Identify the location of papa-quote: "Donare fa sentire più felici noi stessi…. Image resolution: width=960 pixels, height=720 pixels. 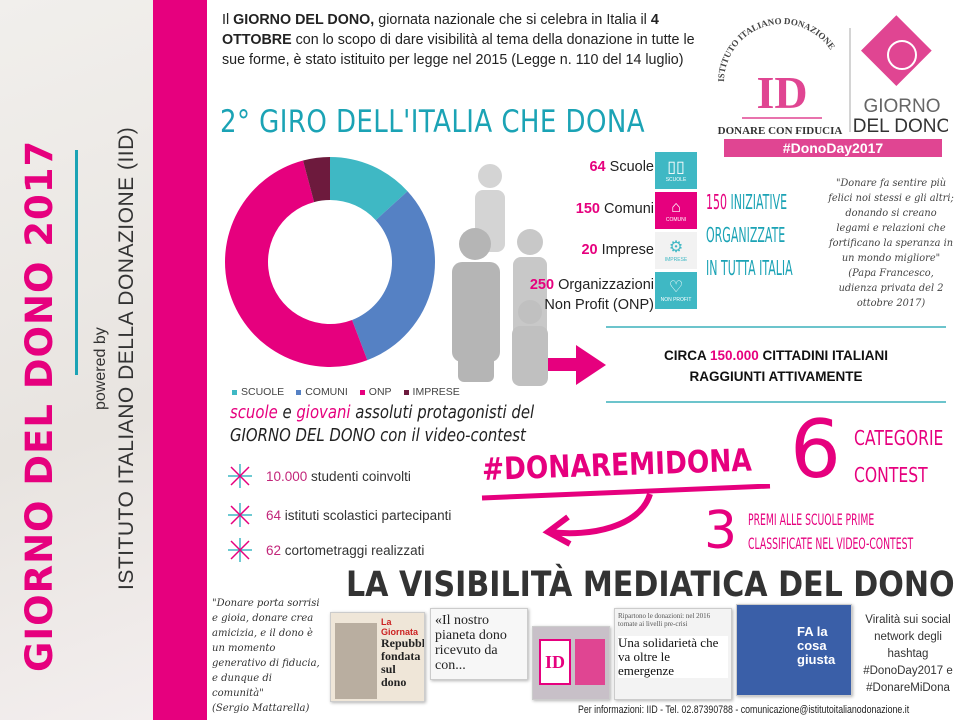
(891, 243).